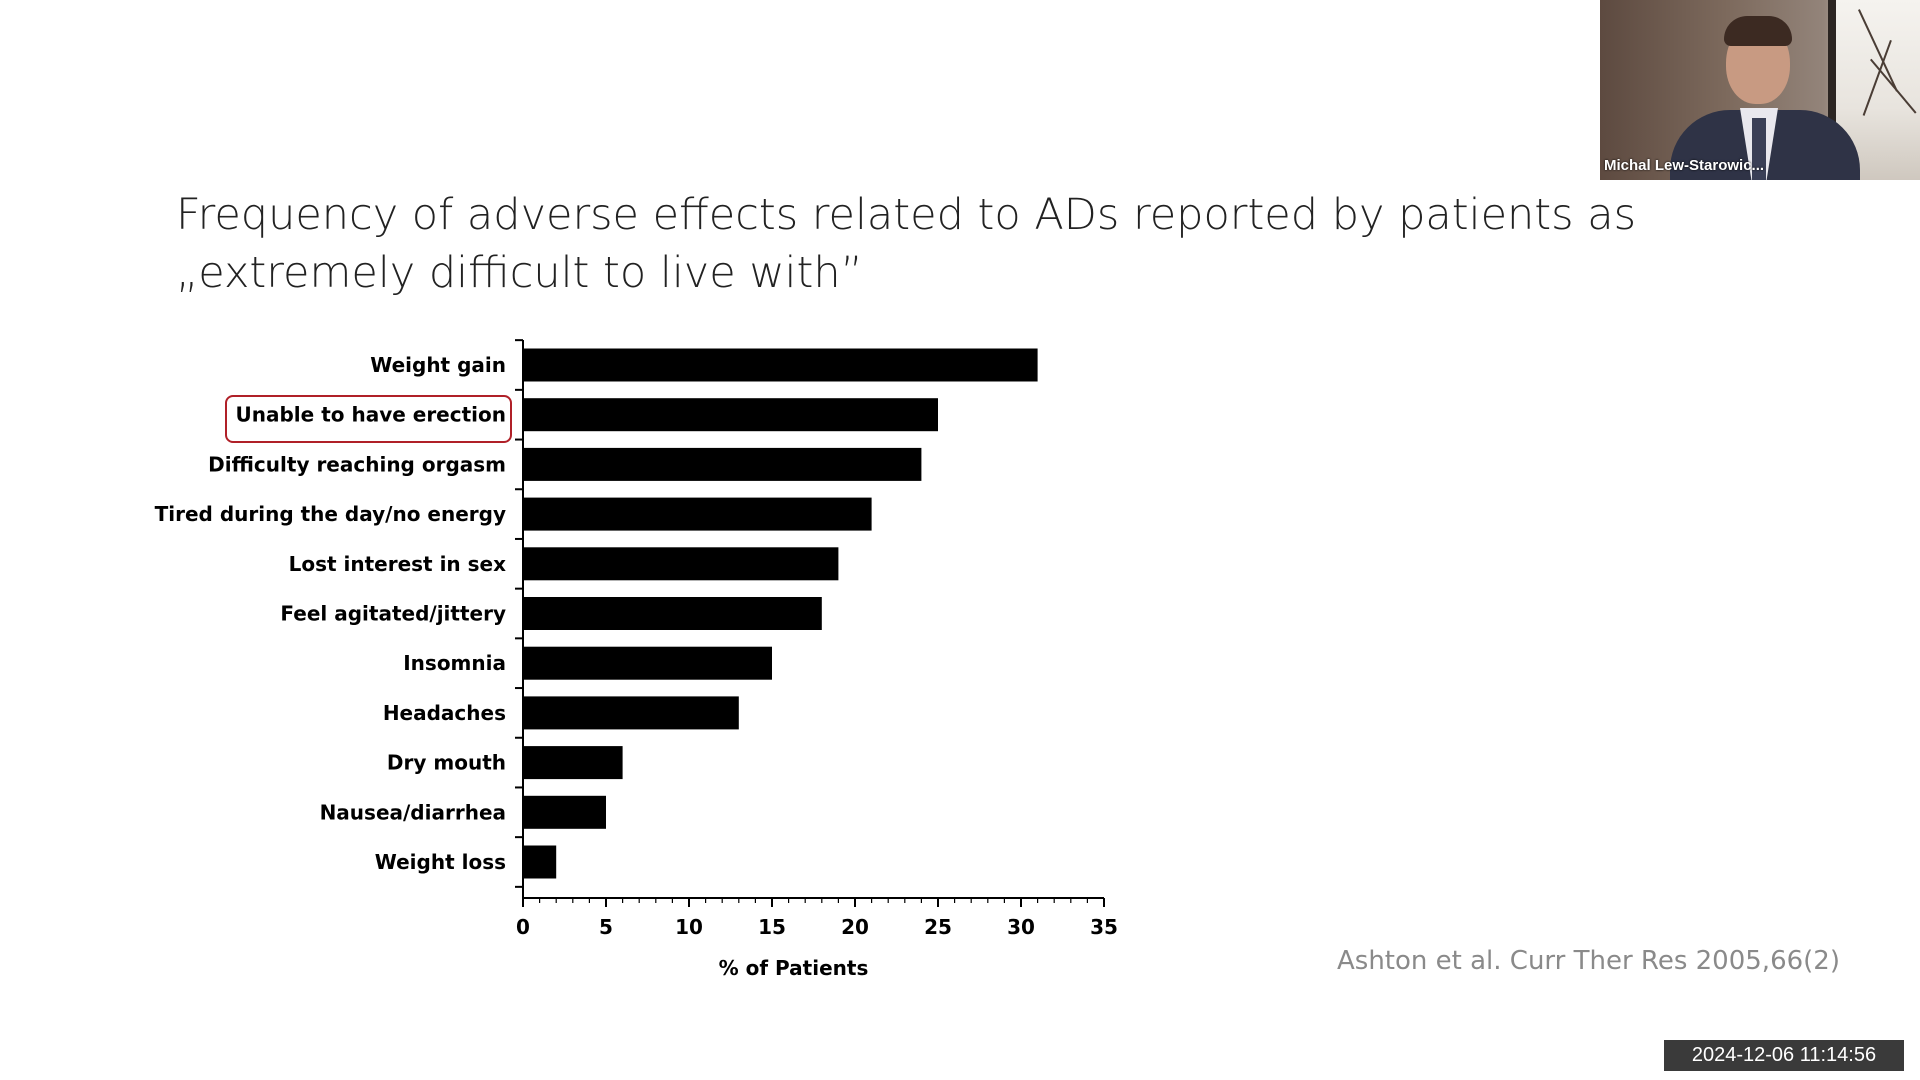 The height and width of the screenshot is (1080, 1920). Describe the element at coordinates (697, 514) in the screenshot. I see `bar-tired-during-the-day-no-energy` at that location.